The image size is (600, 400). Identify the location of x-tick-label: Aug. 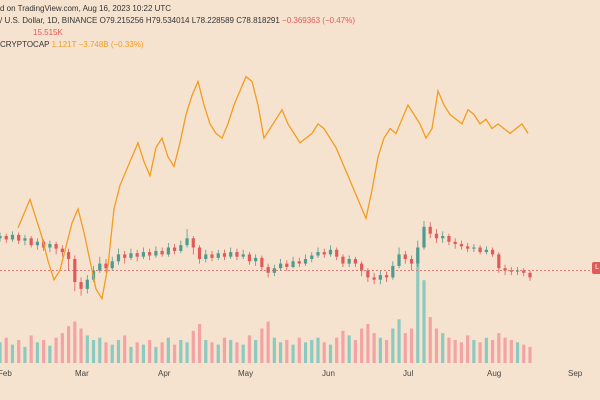
(494, 373).